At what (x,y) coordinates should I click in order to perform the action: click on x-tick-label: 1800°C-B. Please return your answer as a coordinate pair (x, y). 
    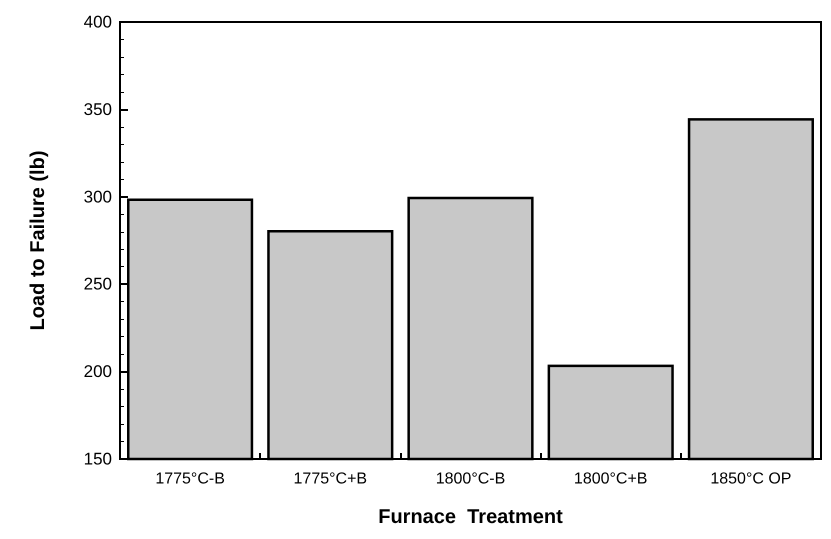
    Looking at the image, I should click on (471, 479).